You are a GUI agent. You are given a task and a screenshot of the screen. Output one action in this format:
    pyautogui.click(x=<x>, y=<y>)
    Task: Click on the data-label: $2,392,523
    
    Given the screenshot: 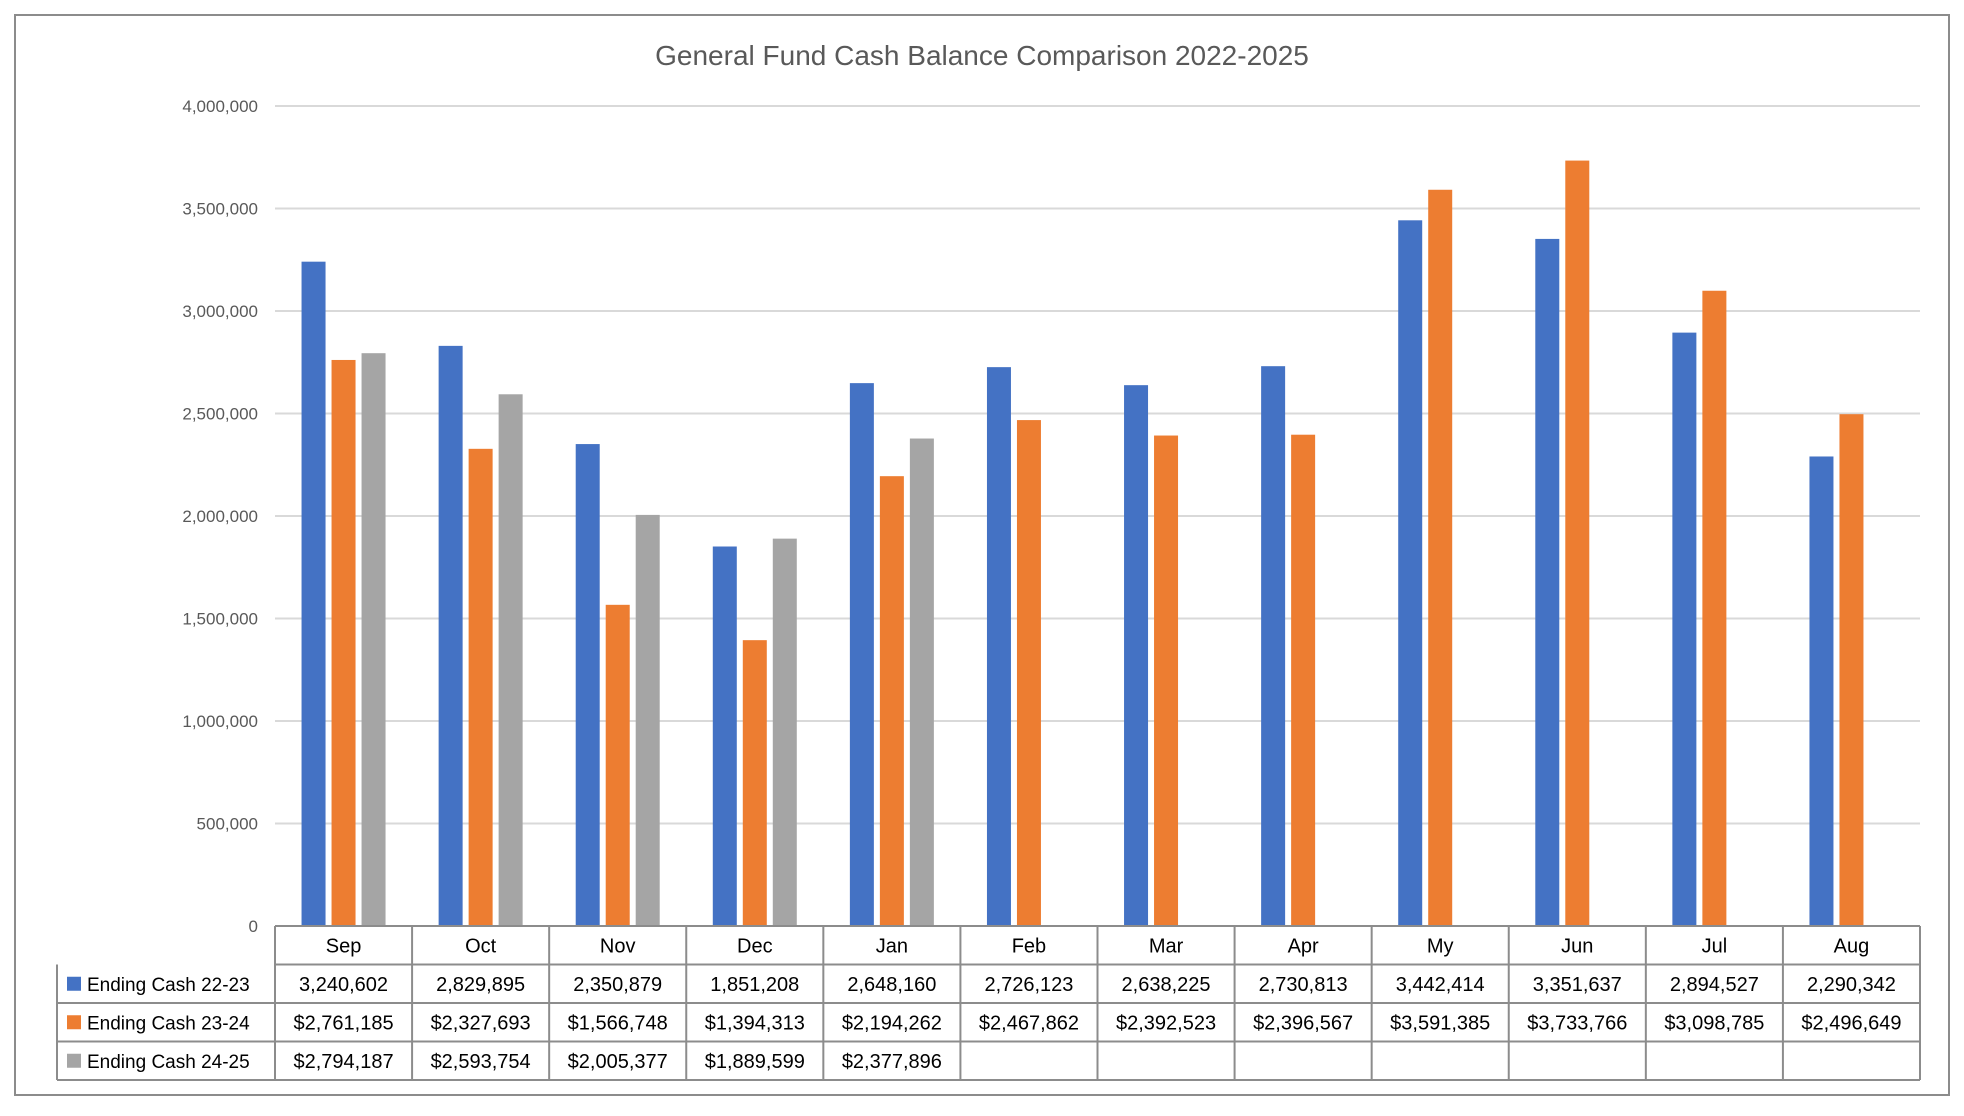 What is the action you would take?
    pyautogui.click(x=1166, y=1023)
    